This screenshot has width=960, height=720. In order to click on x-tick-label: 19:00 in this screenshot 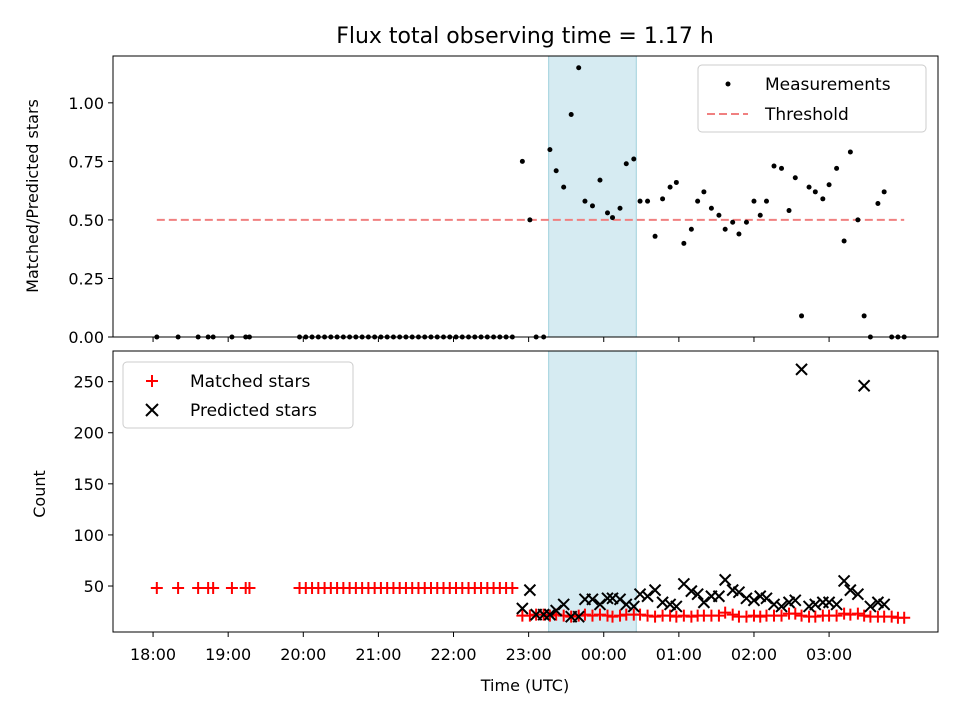, I will do `click(228, 654)`.